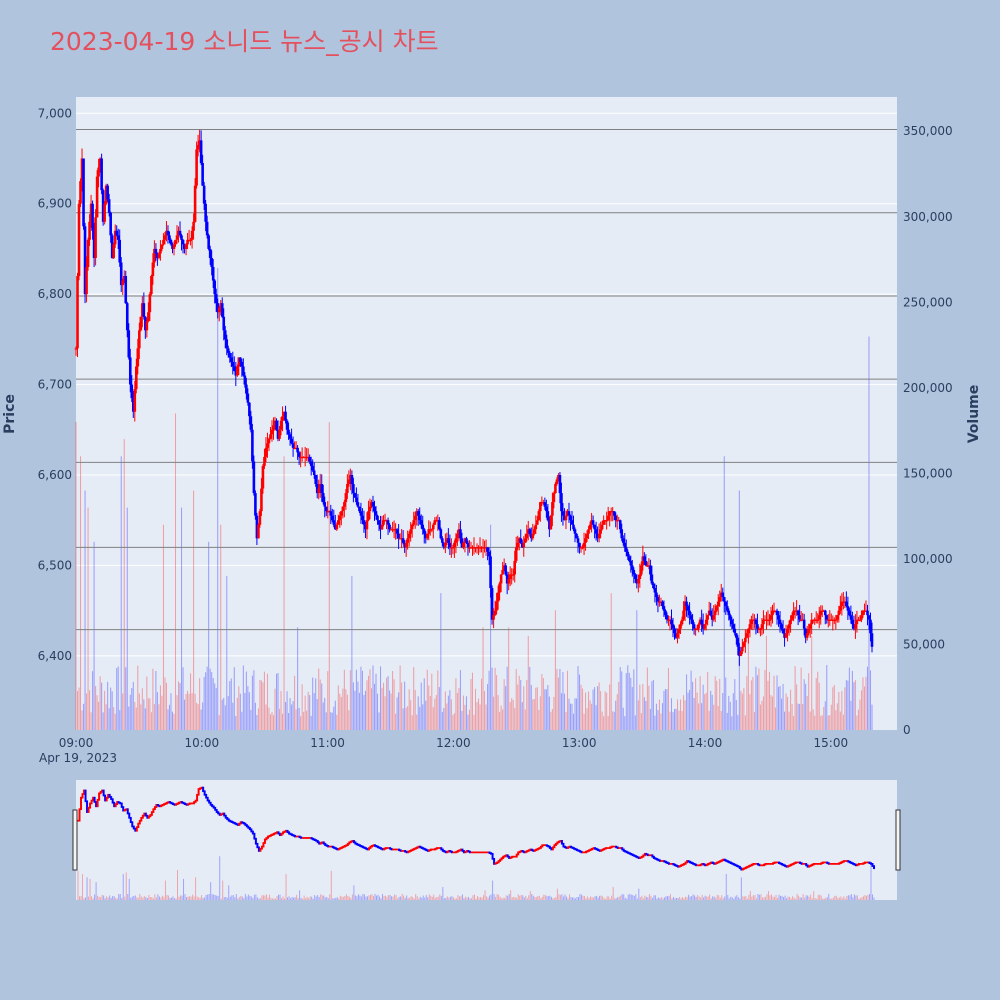 The width and height of the screenshot is (1000, 1000). Describe the element at coordinates (55, 204) in the screenshot. I see `price-tick-label: 6,900` at that location.